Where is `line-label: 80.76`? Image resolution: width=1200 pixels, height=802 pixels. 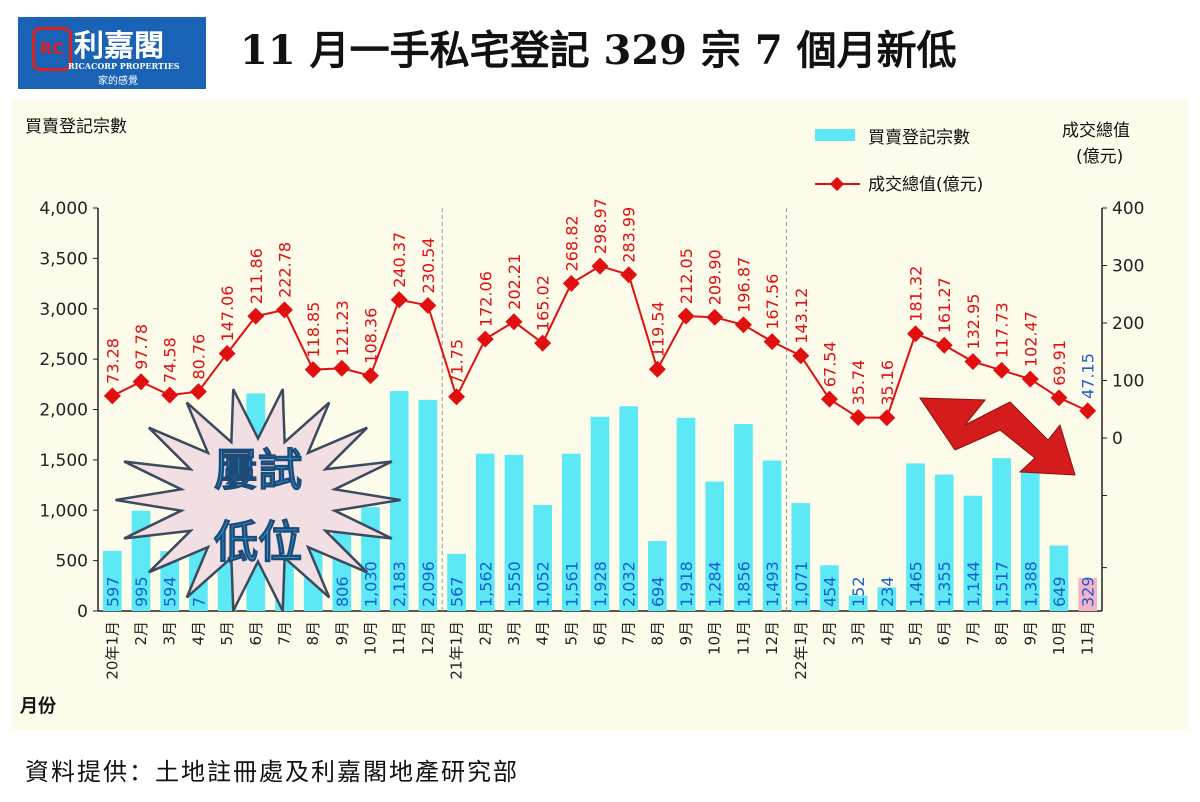 line-label: 80.76 is located at coordinates (198, 357).